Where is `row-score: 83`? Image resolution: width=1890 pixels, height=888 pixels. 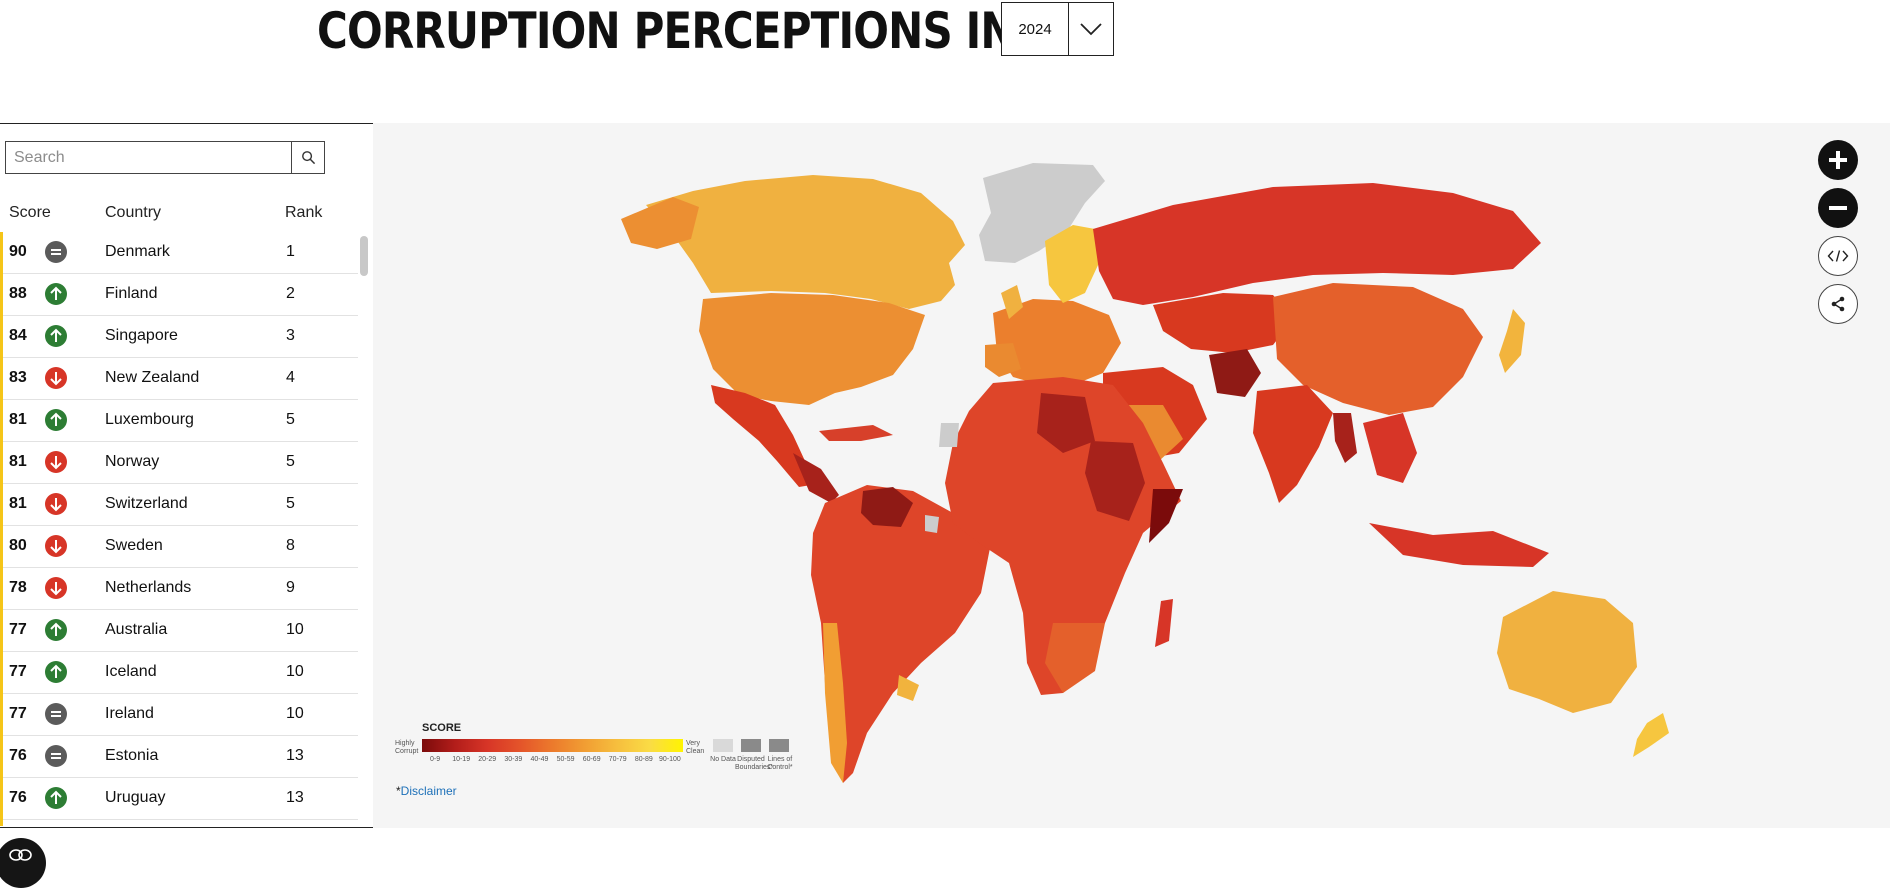 row-score: 83 is located at coordinates (18, 377).